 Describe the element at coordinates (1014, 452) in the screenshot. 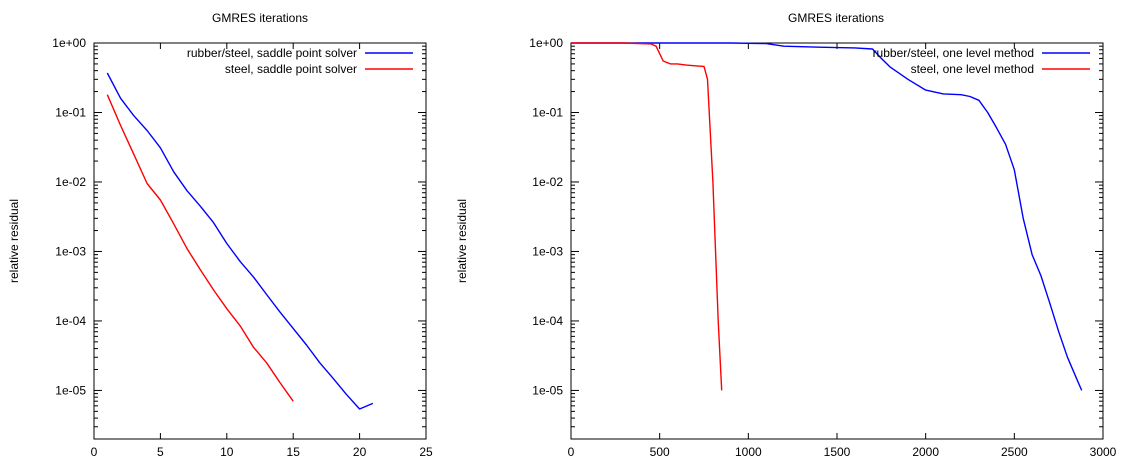

I see `x-tick-label: 2500` at that location.